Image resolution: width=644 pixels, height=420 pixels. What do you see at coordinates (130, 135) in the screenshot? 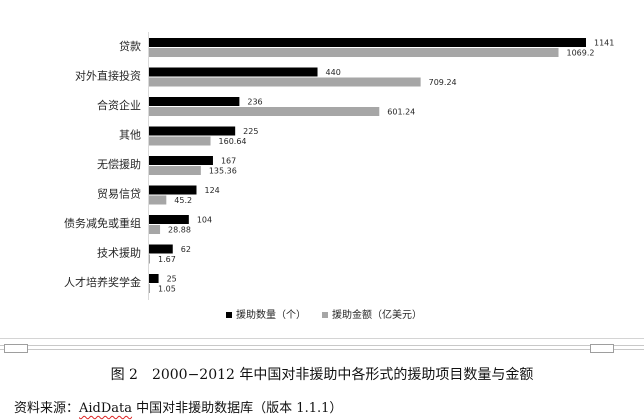
I see `category-label: 其他` at bounding box center [130, 135].